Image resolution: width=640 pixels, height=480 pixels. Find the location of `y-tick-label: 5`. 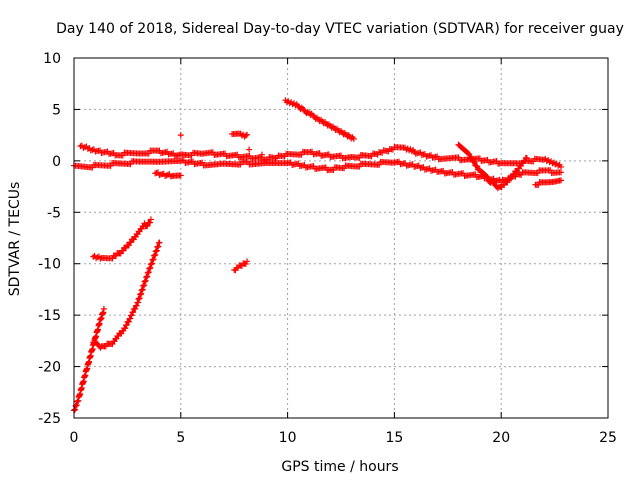

y-tick-label: 5 is located at coordinates (56, 110).